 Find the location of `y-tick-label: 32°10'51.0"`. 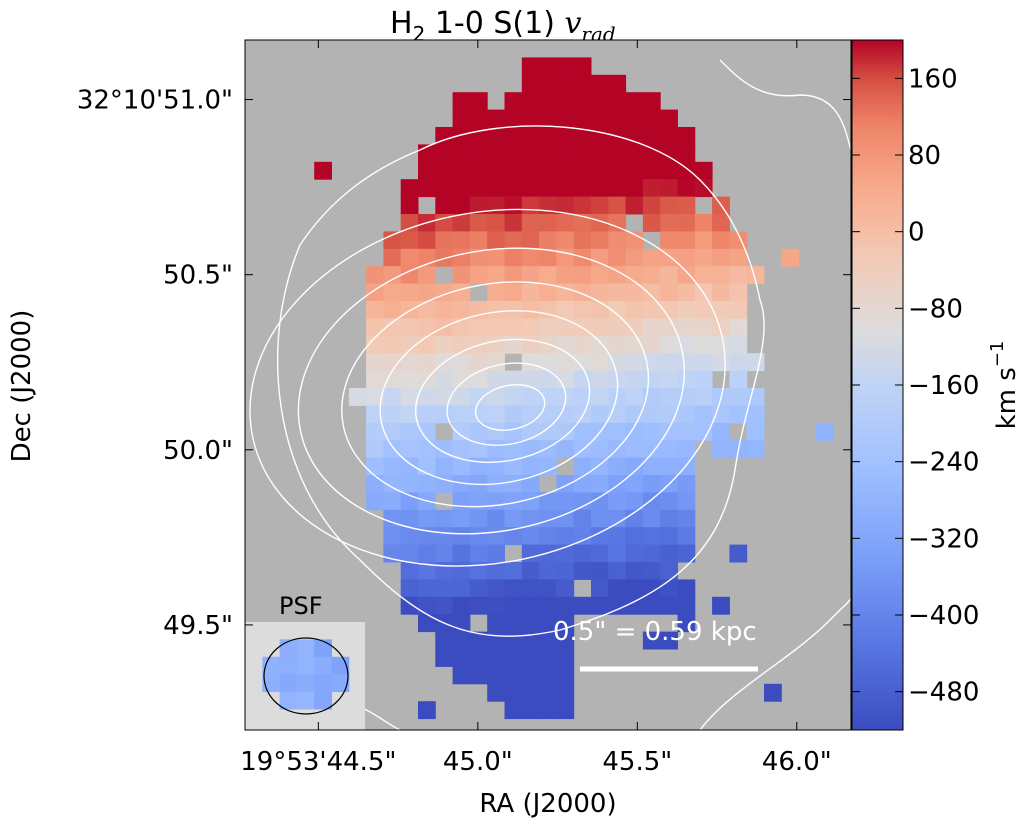

y-tick-label: 32°10'51.0" is located at coordinates (155, 101).